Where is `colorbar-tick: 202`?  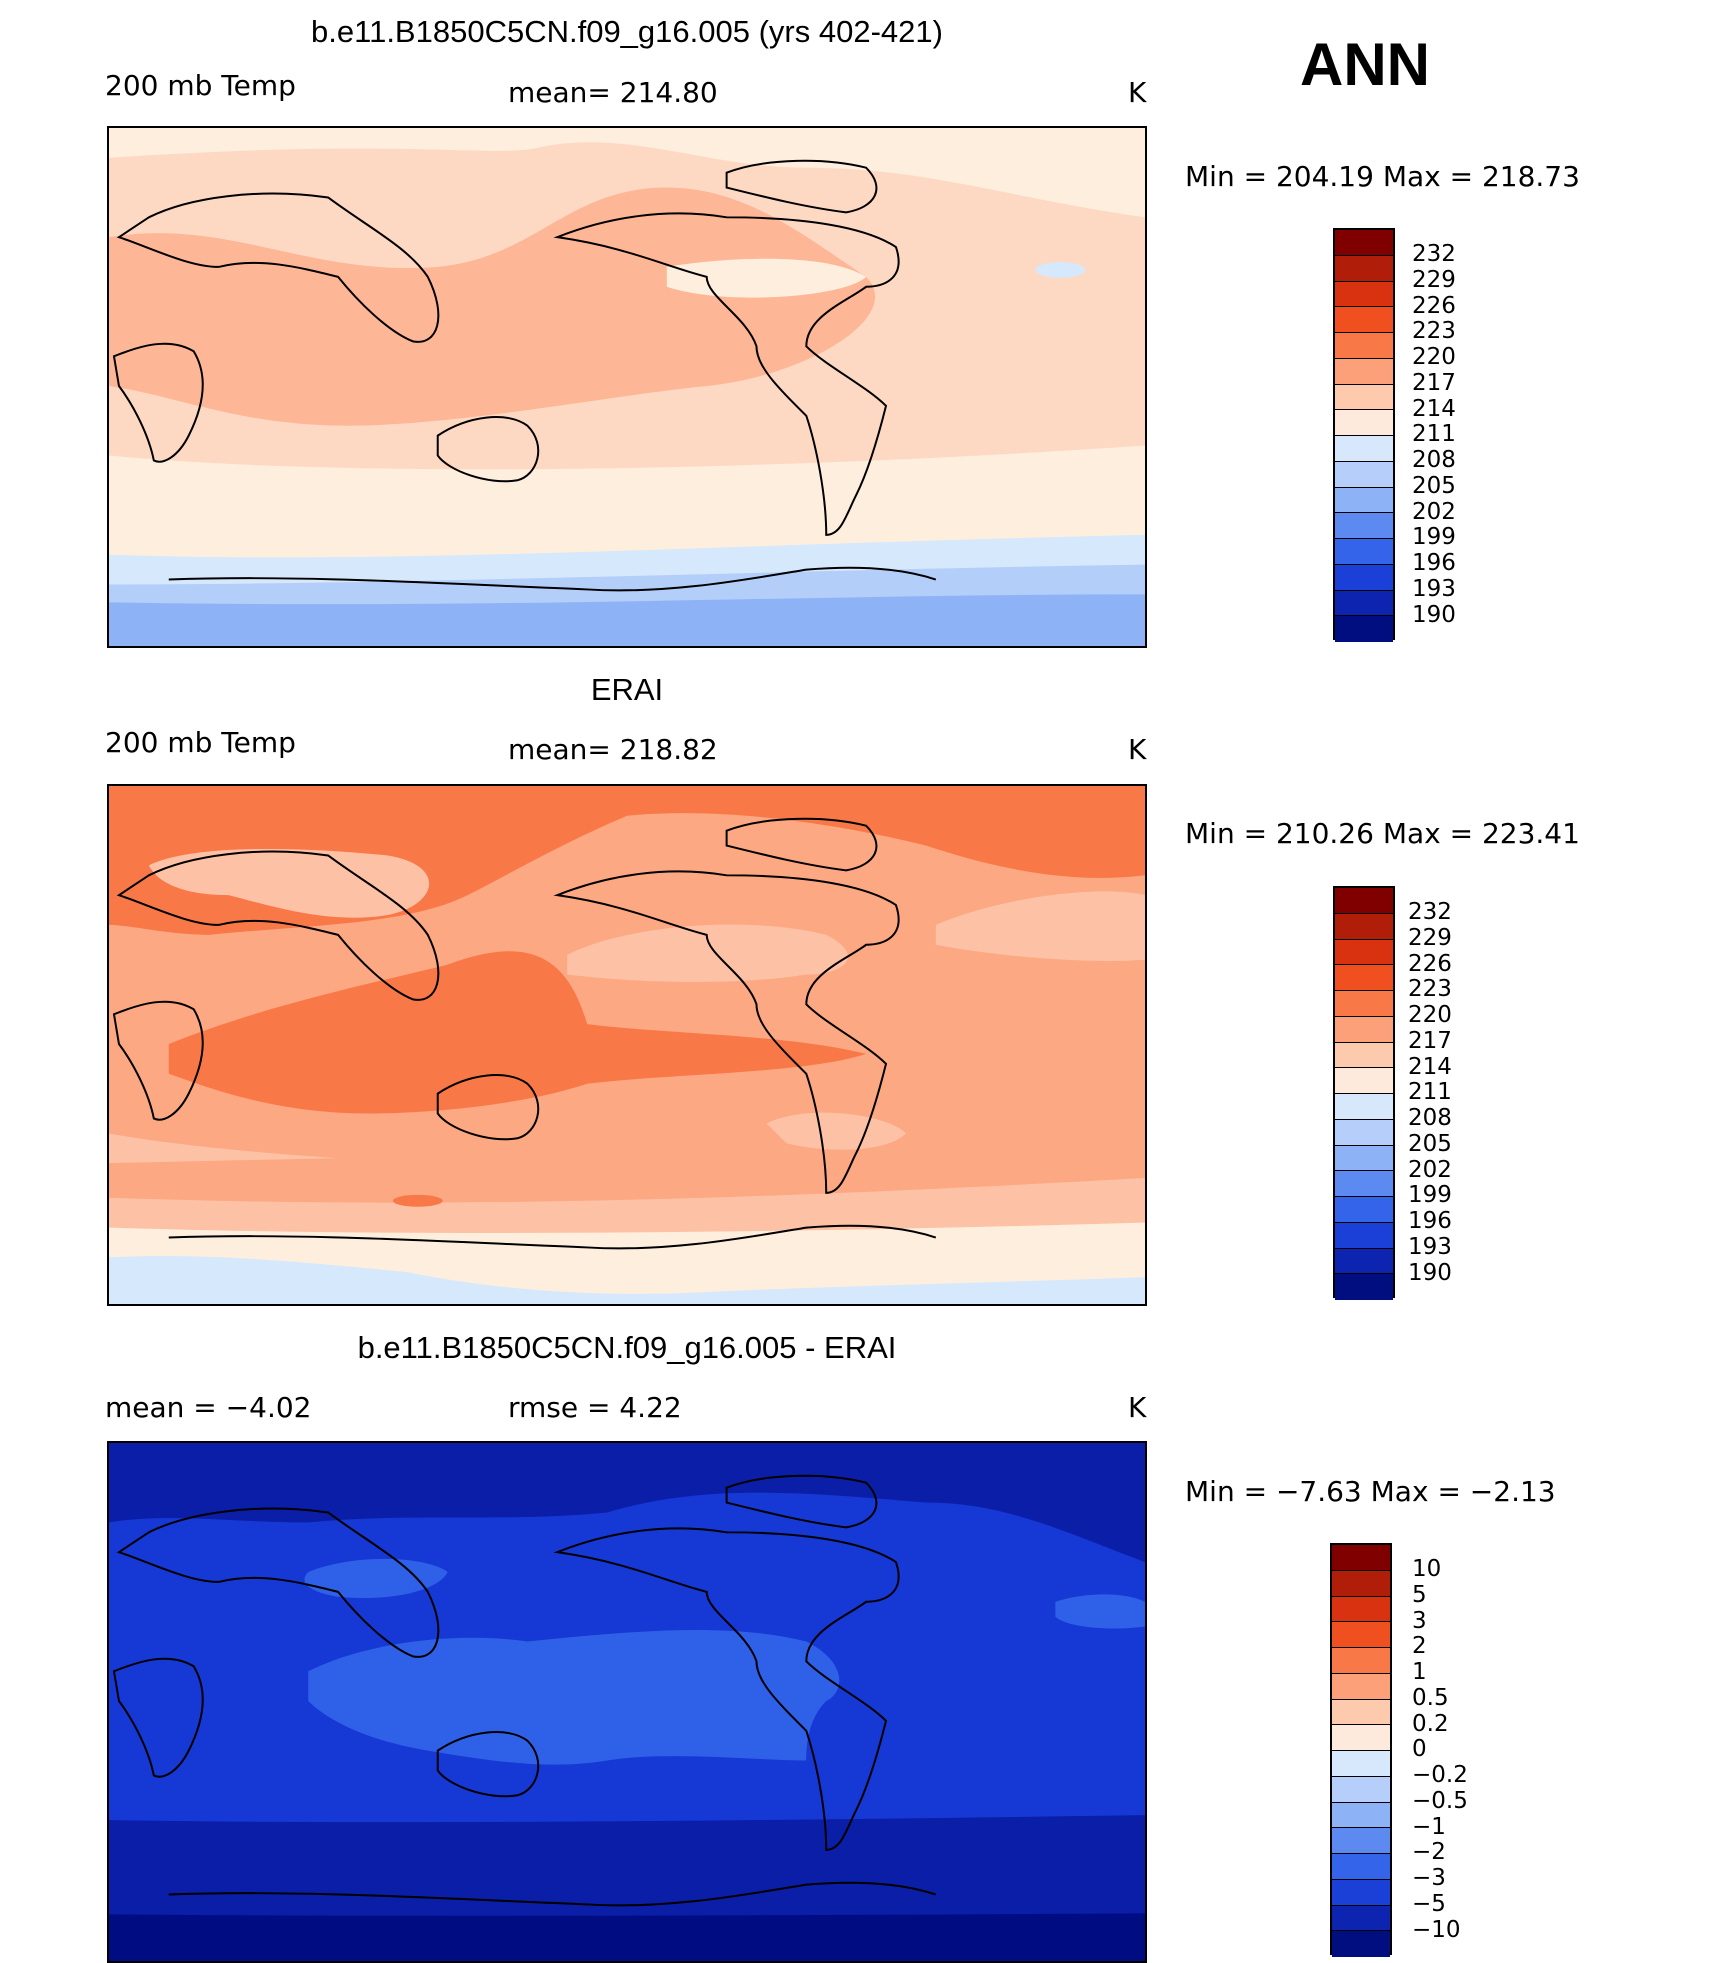
colorbar-tick: 202 is located at coordinates (1430, 1170).